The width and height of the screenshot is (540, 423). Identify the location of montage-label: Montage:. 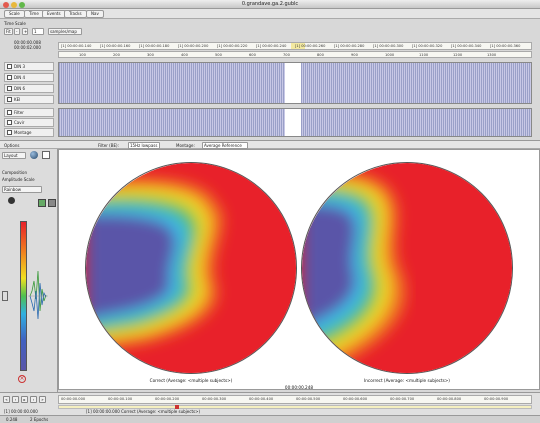
(185, 145).